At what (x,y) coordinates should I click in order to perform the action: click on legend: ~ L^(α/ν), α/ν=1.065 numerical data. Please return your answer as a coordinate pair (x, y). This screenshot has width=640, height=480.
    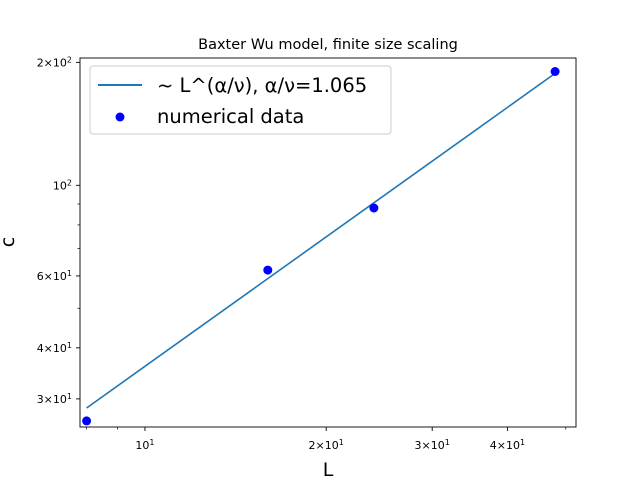
    Looking at the image, I should click on (240, 100).